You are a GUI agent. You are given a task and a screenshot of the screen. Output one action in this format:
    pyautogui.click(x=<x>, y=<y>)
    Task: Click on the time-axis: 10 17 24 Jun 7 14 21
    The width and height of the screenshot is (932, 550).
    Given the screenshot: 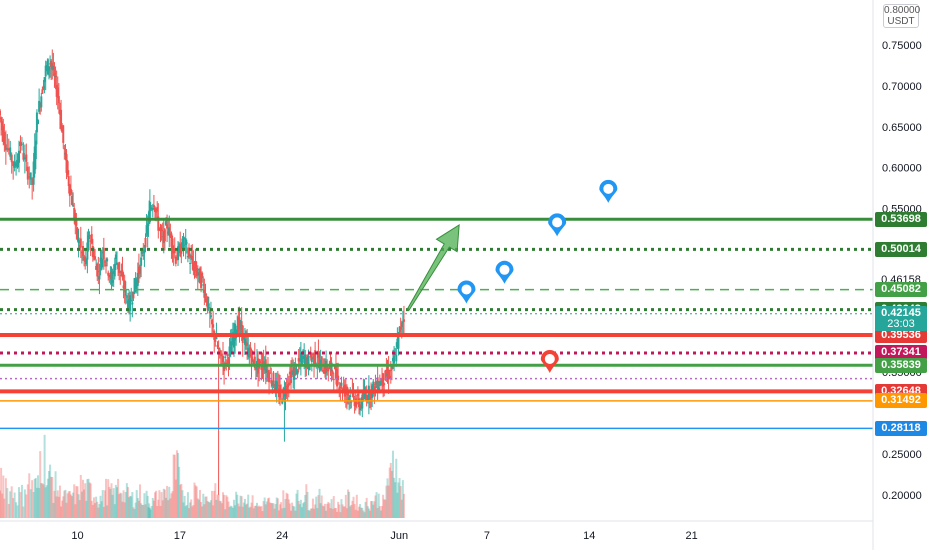 What is the action you would take?
    pyautogui.click(x=384, y=536)
    